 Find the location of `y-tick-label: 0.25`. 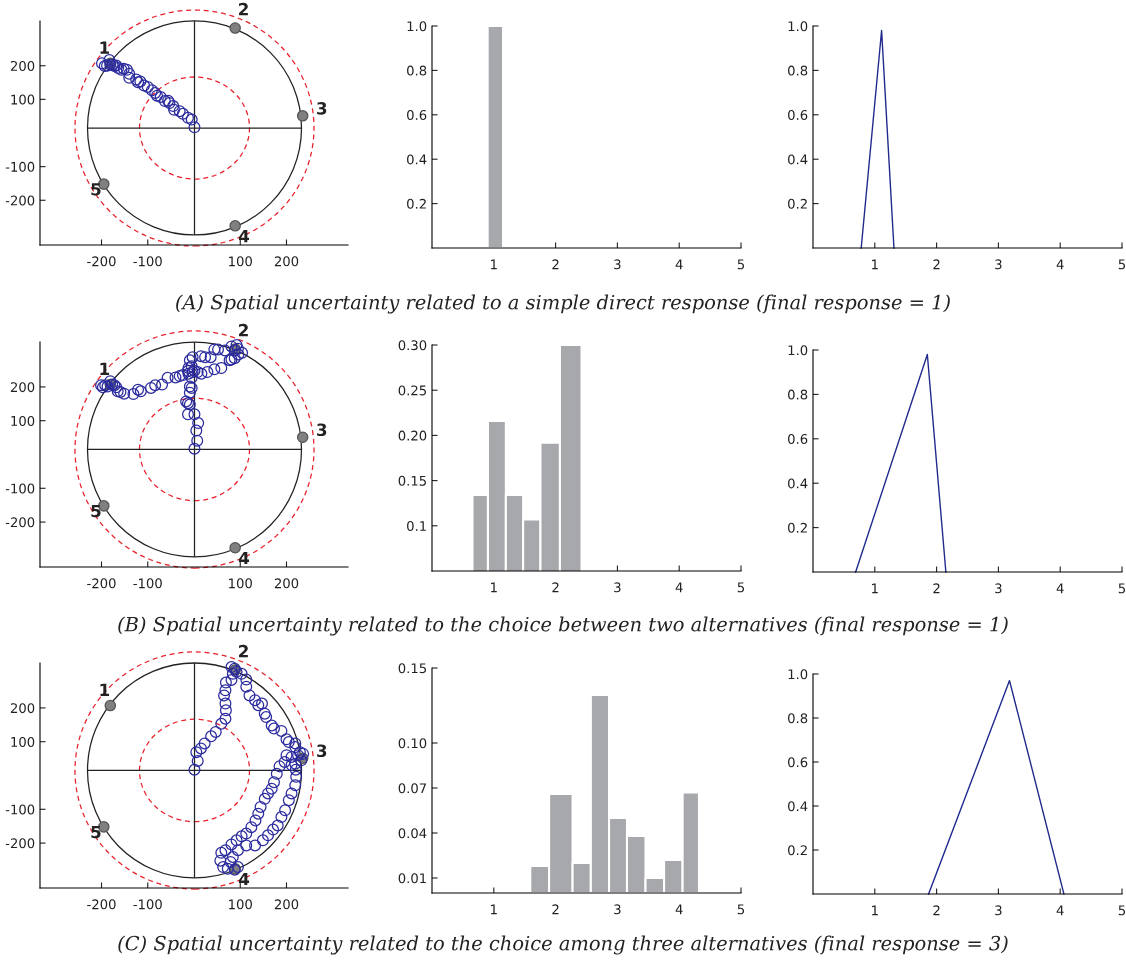

y-tick-label: 0.25 is located at coordinates (412, 390).